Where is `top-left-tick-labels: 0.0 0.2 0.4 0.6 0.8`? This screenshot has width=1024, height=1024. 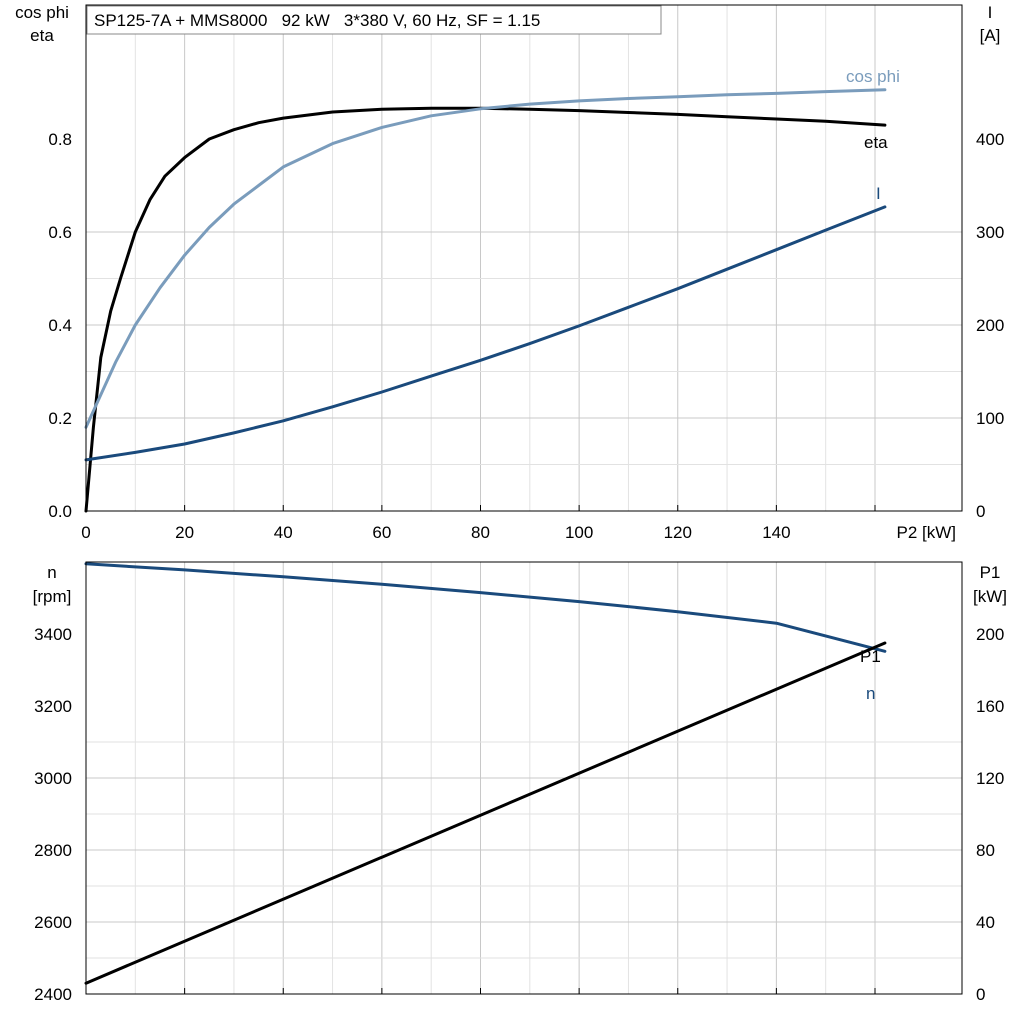
top-left-tick-labels: 0.0 0.2 0.4 0.6 0.8 is located at coordinates (60, 325).